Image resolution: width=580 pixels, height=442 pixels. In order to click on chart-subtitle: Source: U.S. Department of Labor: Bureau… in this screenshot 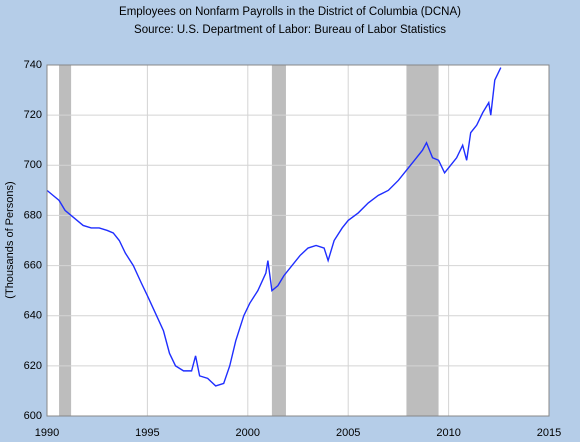, I will do `click(290, 30)`.